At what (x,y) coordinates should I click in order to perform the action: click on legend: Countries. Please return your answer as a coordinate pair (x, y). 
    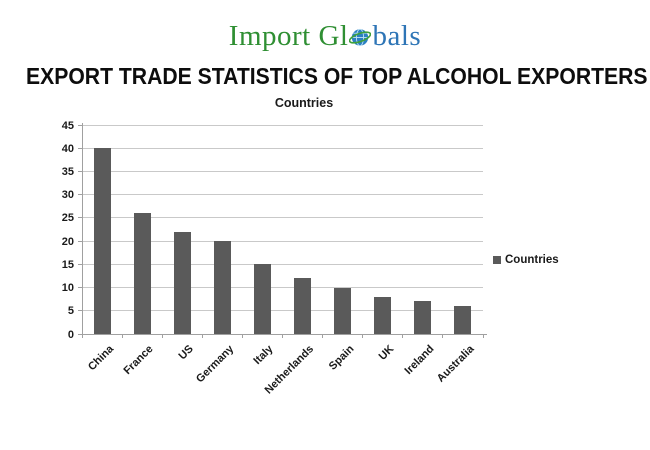
    Looking at the image, I should click on (526, 260).